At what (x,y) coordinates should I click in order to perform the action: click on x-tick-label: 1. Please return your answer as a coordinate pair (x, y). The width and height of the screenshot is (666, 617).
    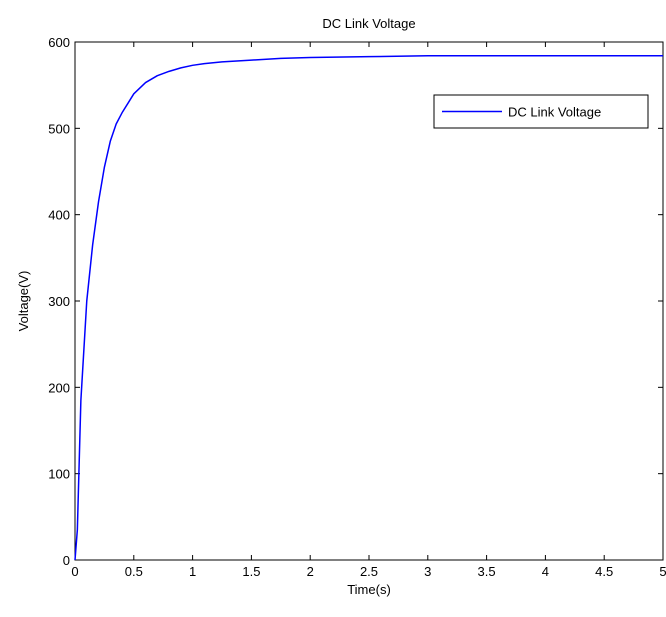
    Looking at the image, I should click on (192, 571).